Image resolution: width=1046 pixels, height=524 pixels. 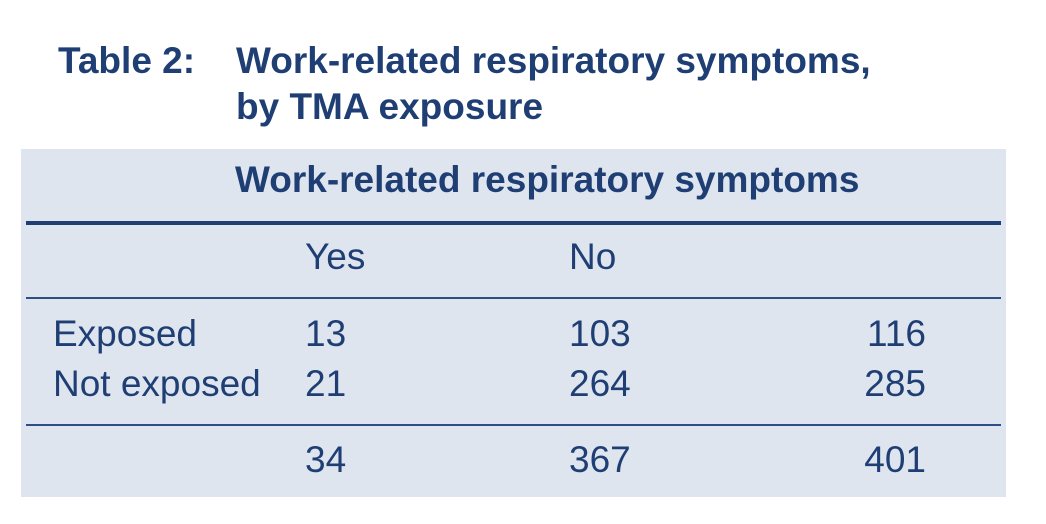 I want to click on cell-exposed-no: 103, so click(x=600, y=333).